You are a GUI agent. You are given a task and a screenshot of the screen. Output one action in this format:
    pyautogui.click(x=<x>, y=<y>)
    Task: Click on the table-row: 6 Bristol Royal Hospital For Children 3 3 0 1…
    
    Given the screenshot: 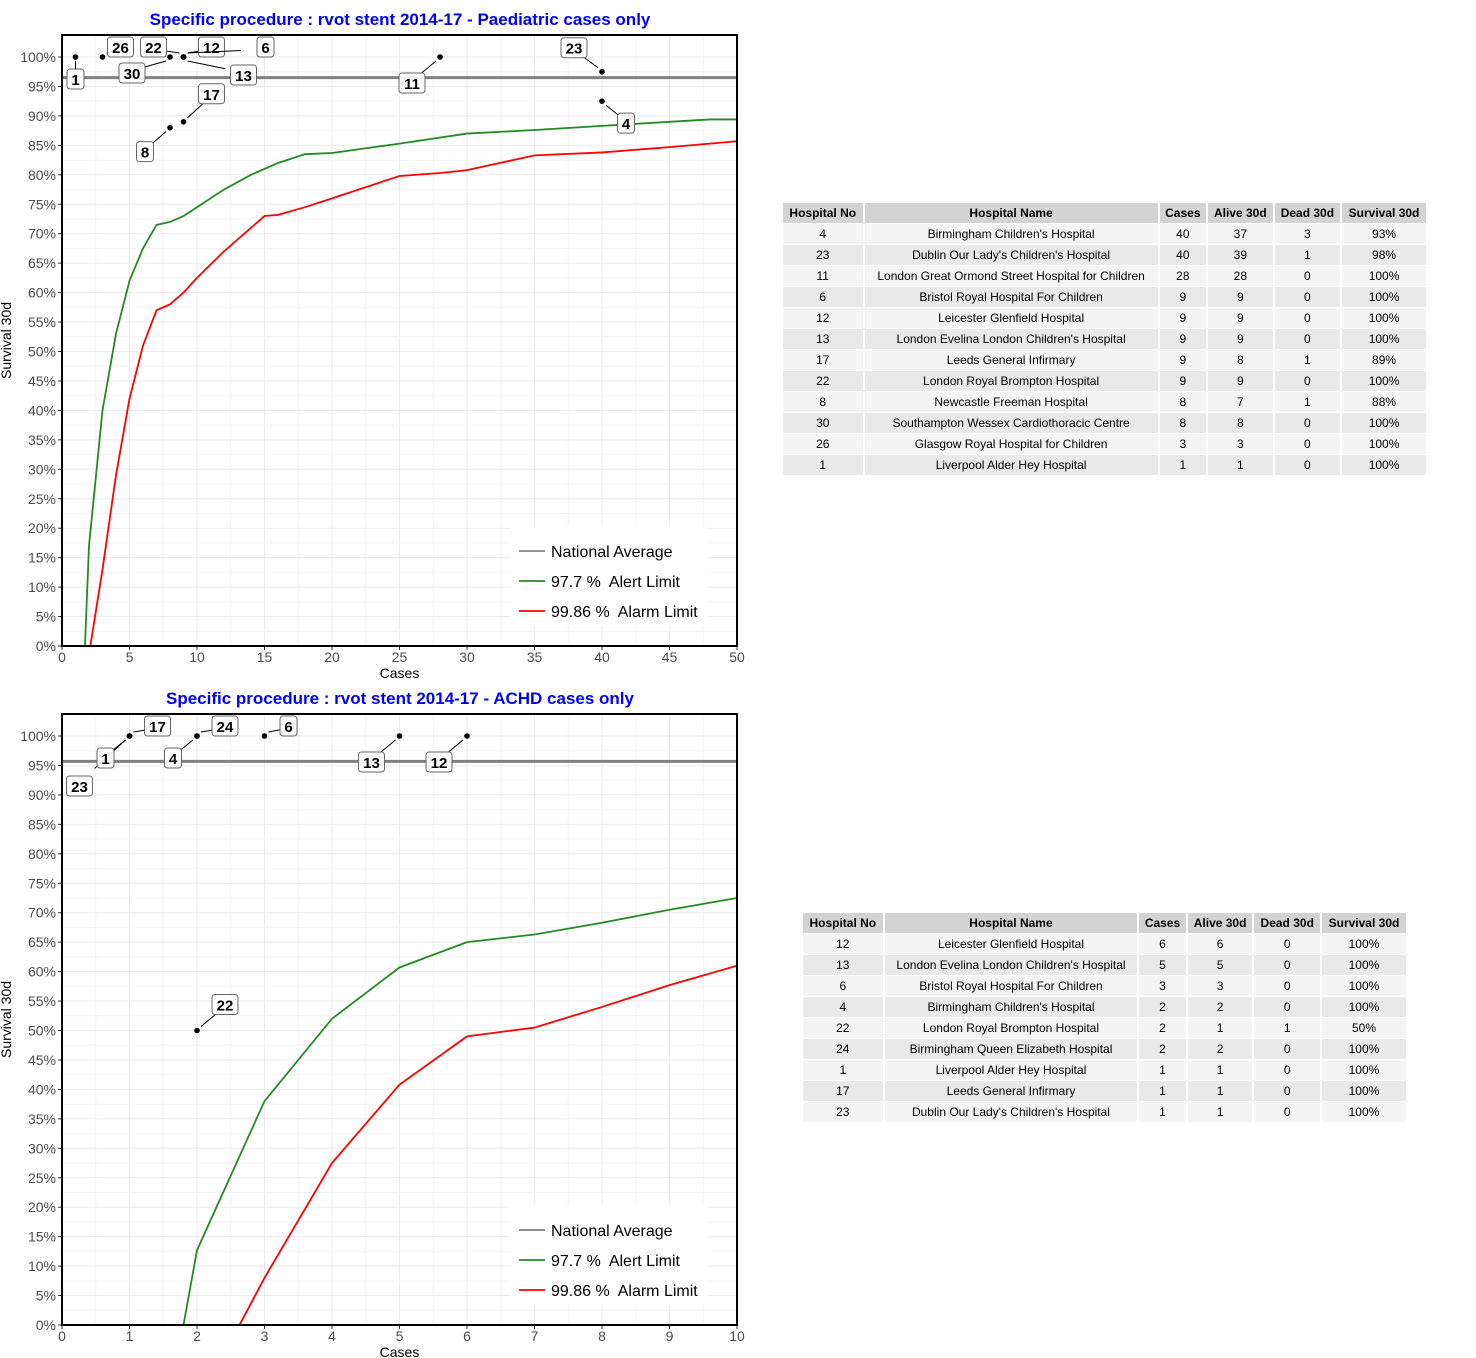 What is the action you would take?
    pyautogui.click(x=1106, y=986)
    